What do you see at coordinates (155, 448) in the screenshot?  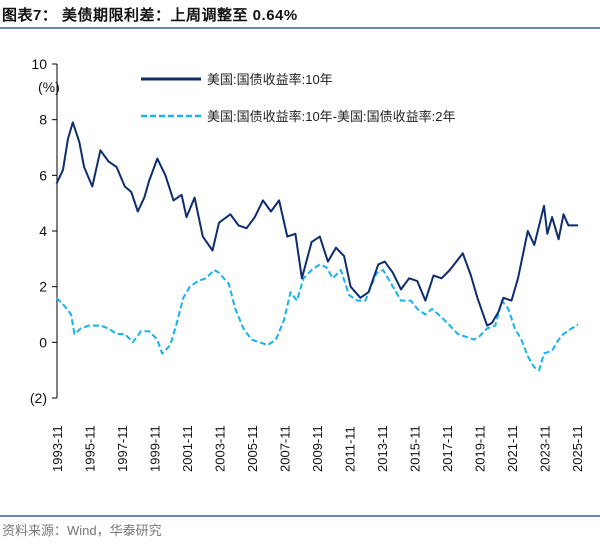 I see `x-tick-label: 1999-11` at bounding box center [155, 448].